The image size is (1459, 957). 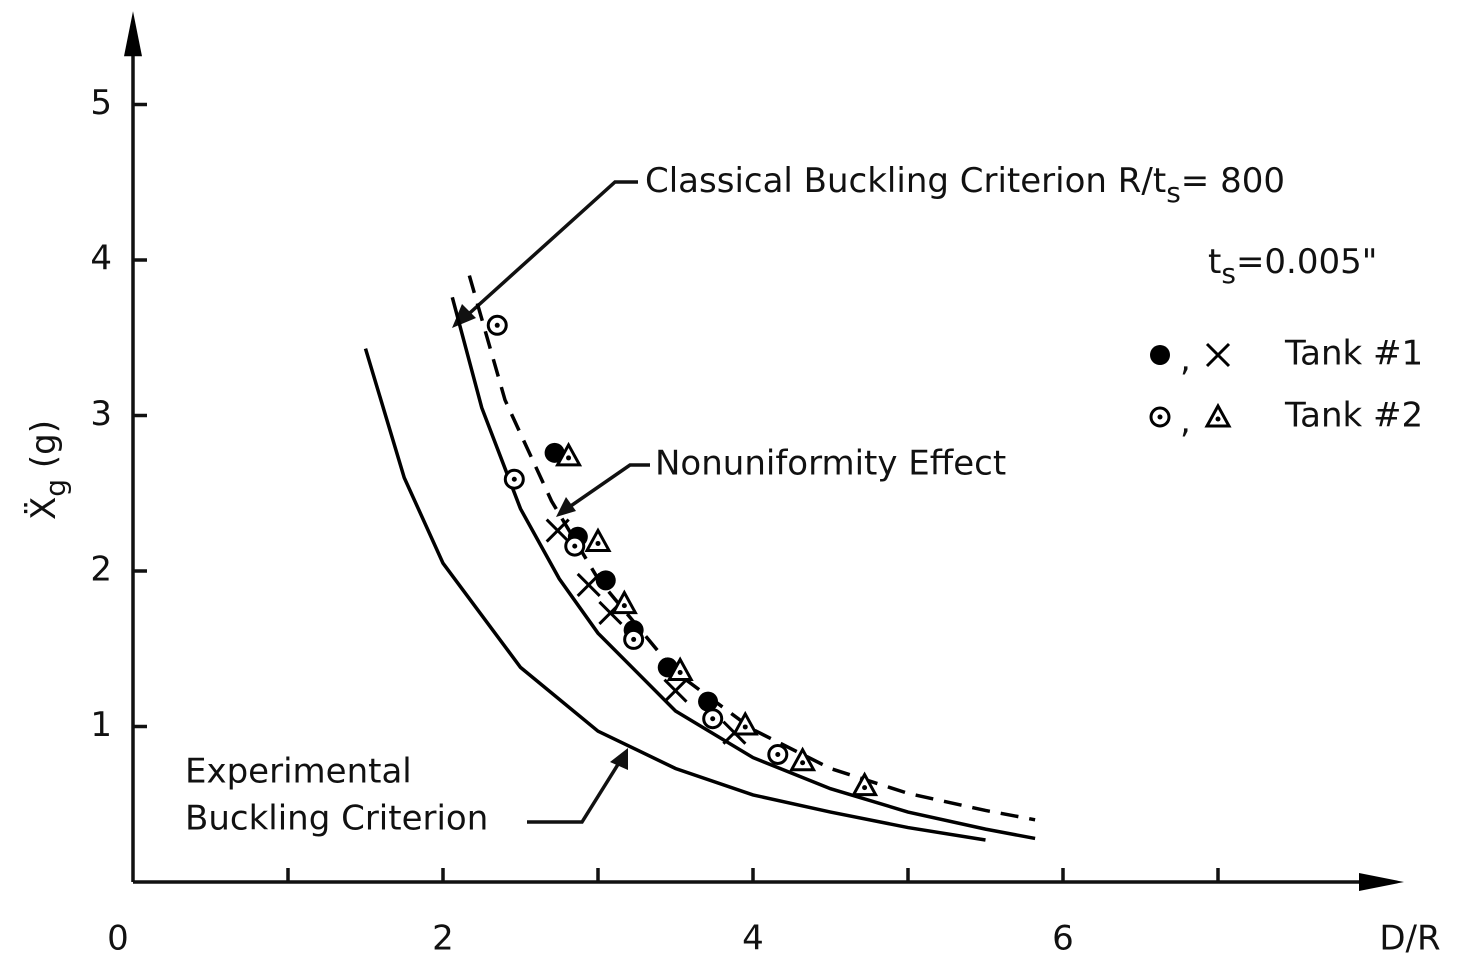 I want to click on x-axis-arrow, so click(x=1381, y=882).